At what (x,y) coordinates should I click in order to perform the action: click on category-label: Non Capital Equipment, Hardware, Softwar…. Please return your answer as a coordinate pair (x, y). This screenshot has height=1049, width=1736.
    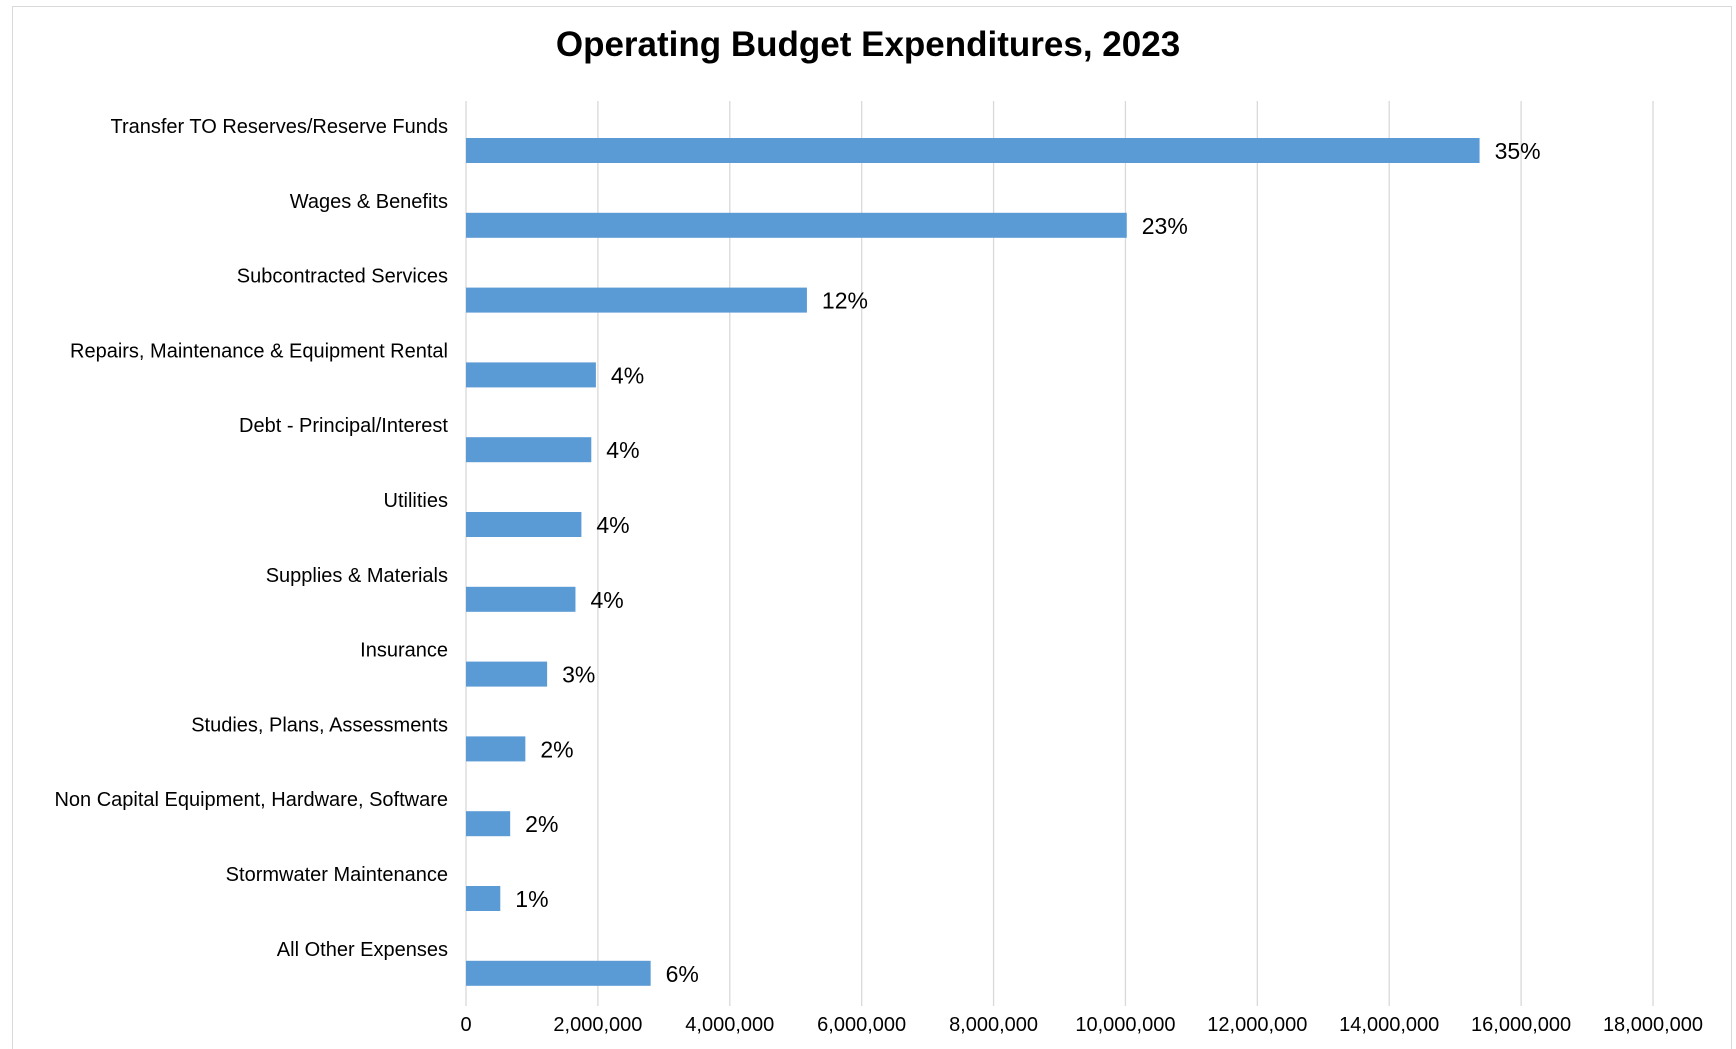
    Looking at the image, I should click on (251, 800).